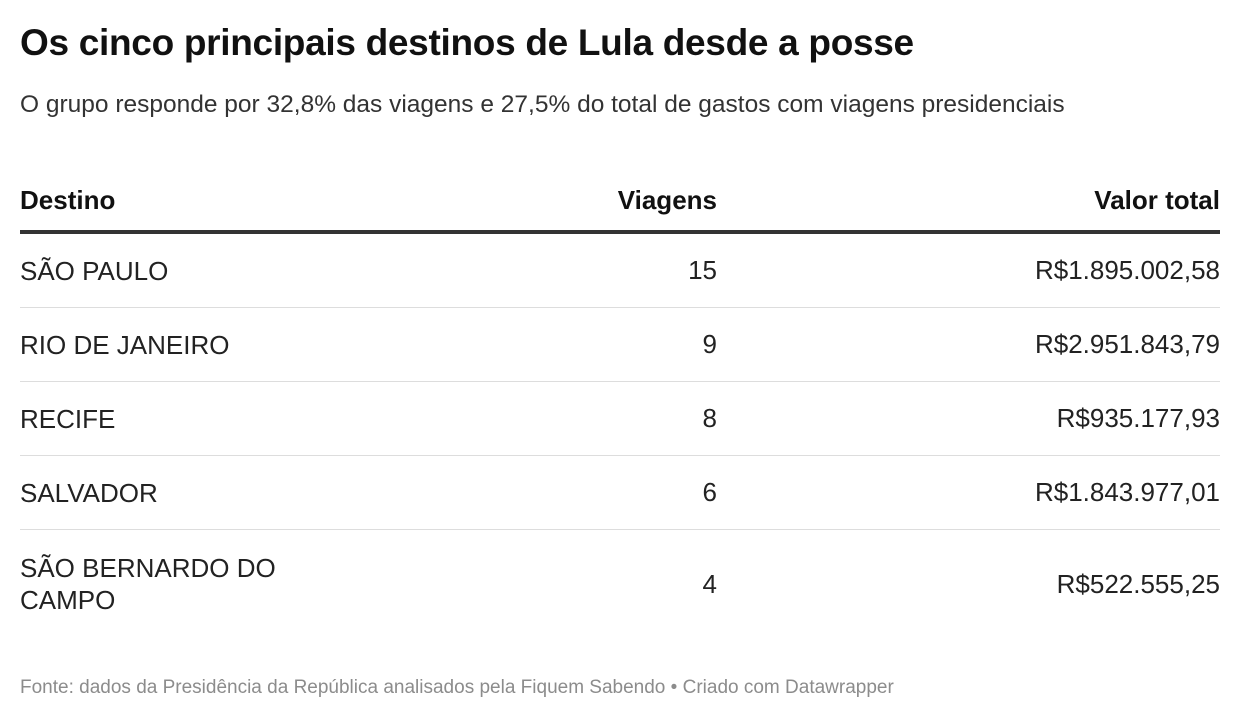  I want to click on datawrapper-credit-link: Criado com Datawrapper, so click(788, 687).